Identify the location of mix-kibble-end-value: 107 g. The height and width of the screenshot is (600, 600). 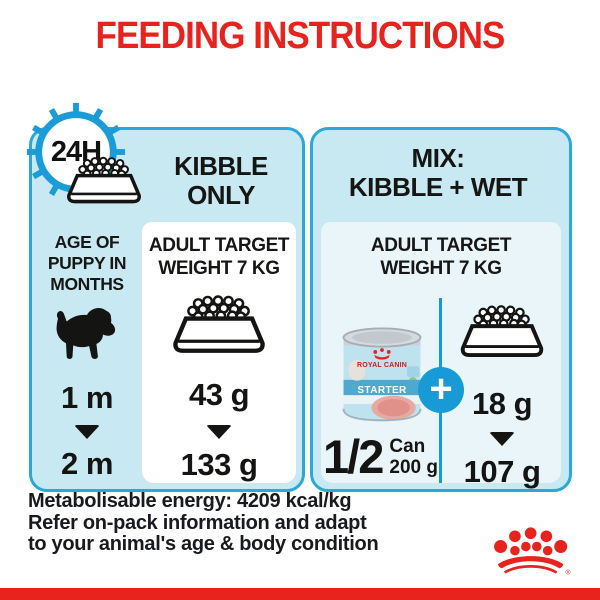
(502, 471).